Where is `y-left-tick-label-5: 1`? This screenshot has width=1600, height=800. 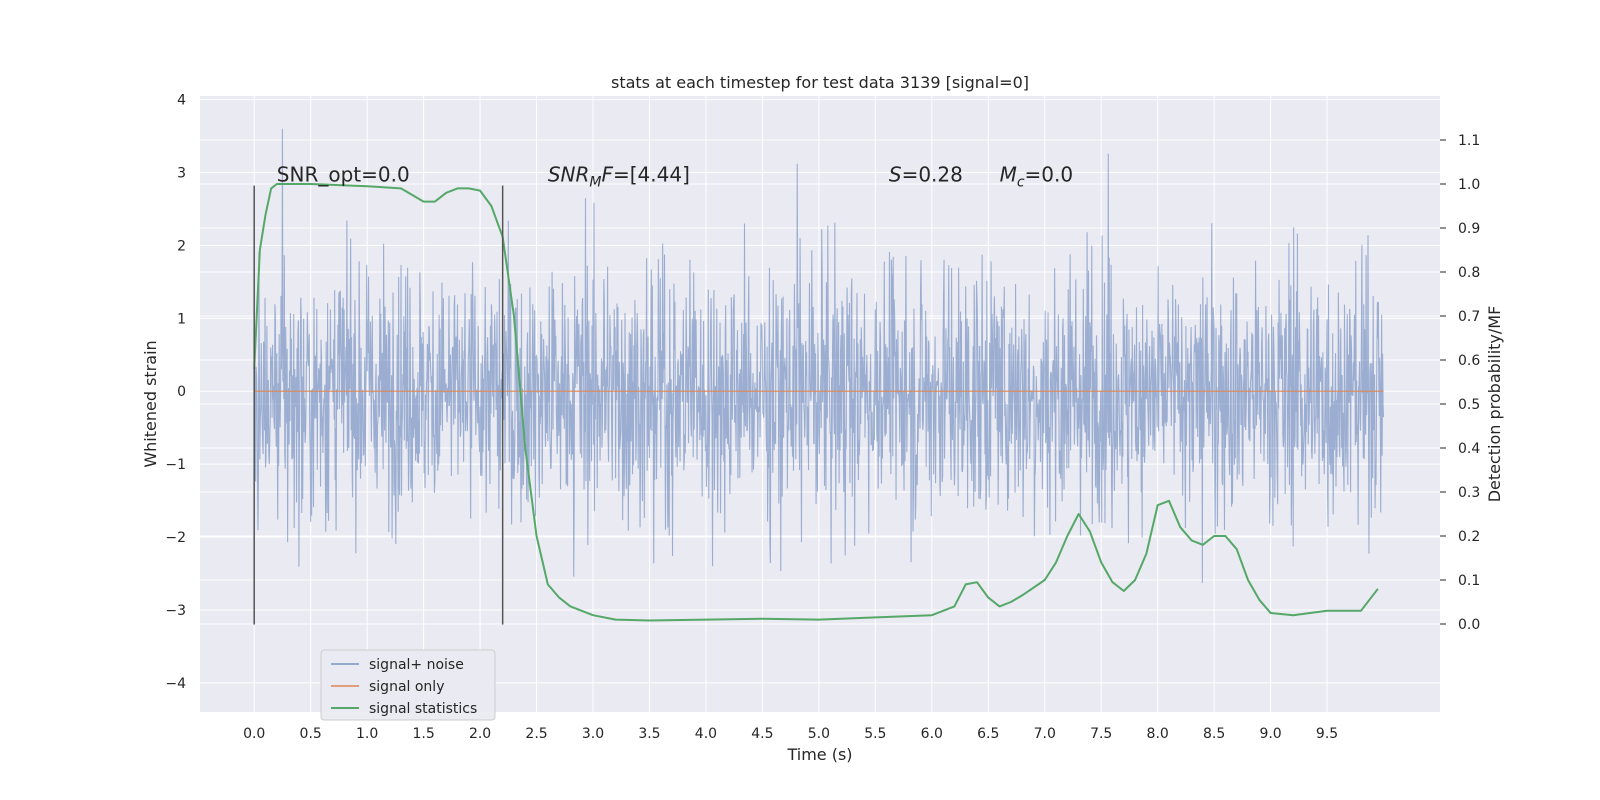
y-left-tick-label-5: 1 is located at coordinates (181, 319).